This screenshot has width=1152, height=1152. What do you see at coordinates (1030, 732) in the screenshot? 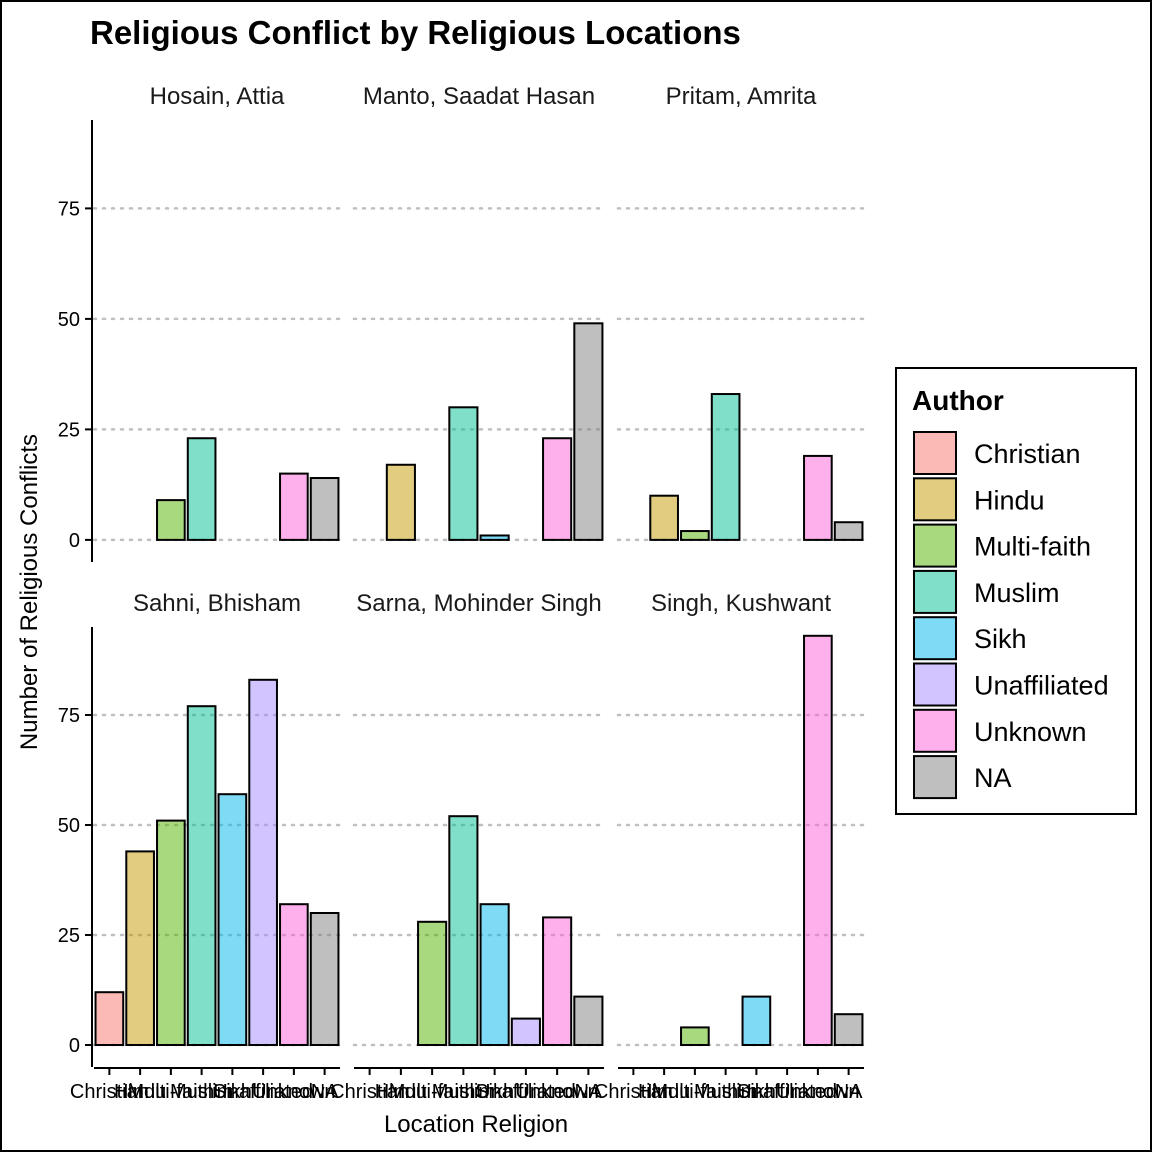
I see `legend-label-unknown: Unknown` at bounding box center [1030, 732].